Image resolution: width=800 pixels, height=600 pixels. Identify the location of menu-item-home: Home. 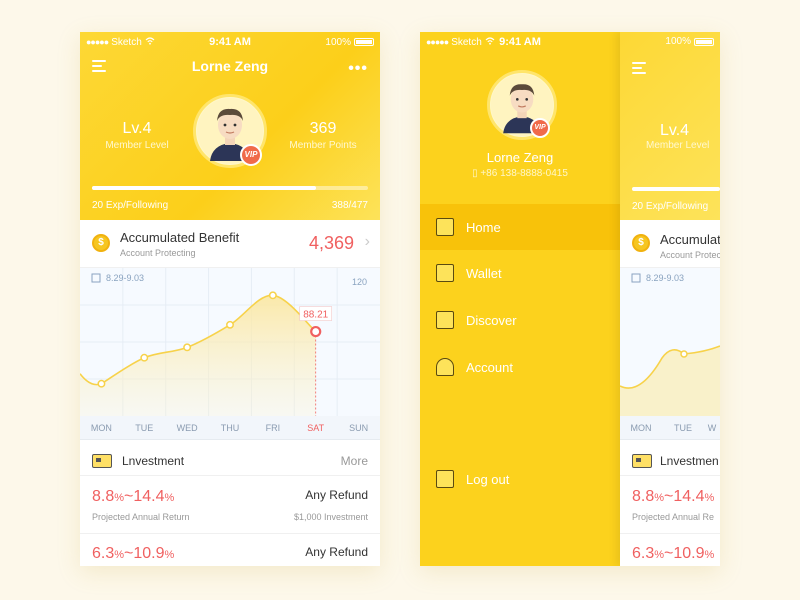
(520, 227).